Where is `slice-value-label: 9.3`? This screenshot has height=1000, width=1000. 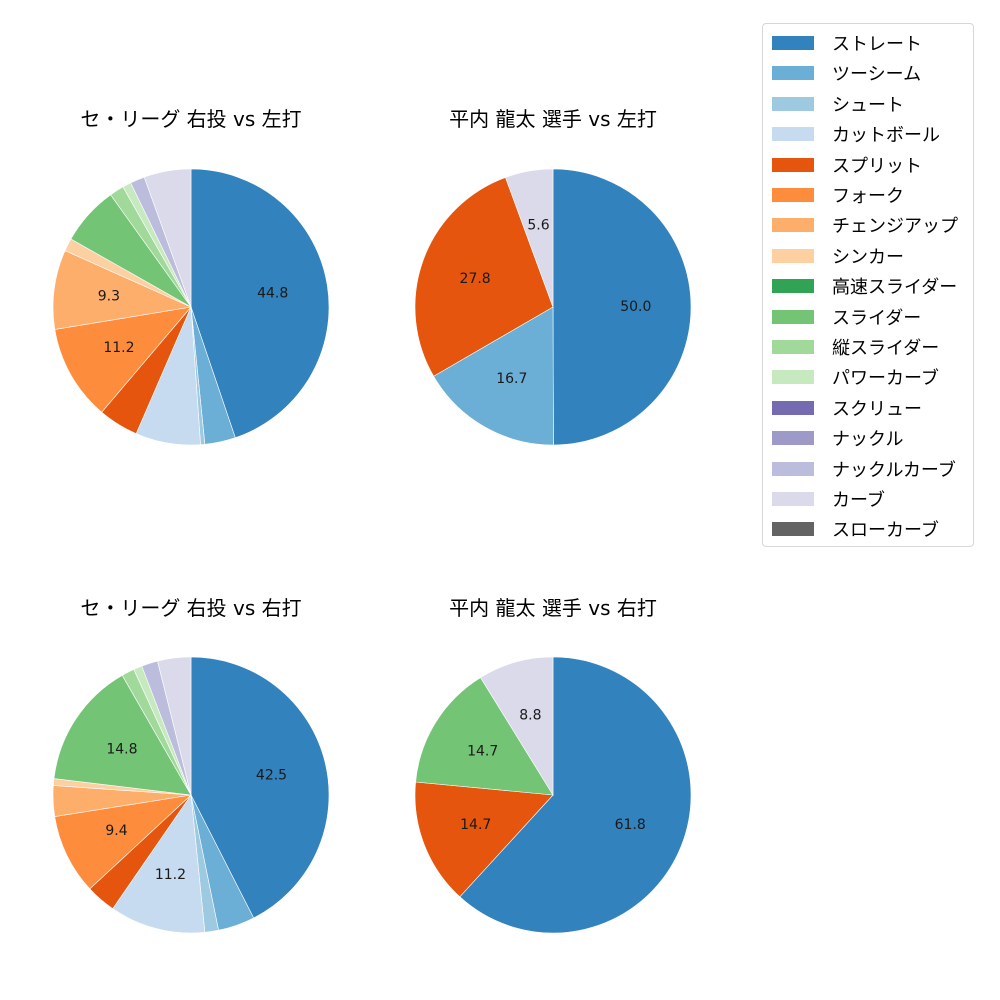
slice-value-label: 9.3 is located at coordinates (109, 296).